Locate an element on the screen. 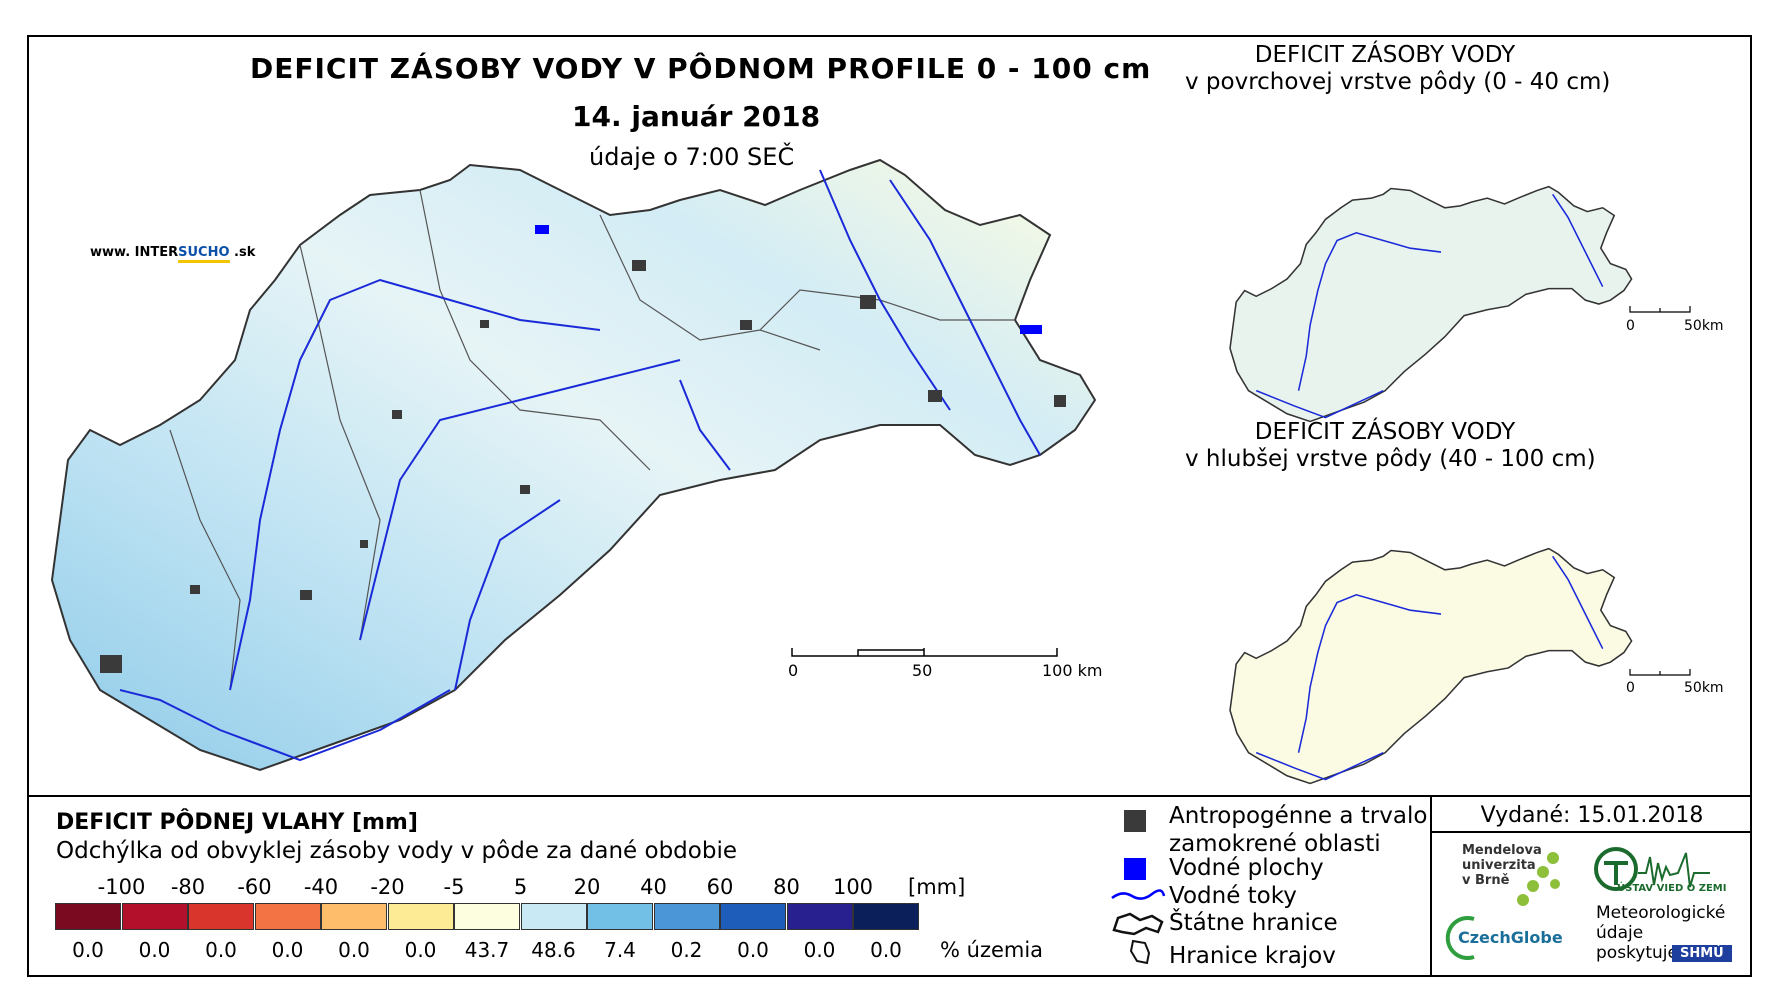 This screenshot has width=1772, height=1003. ustav-logo-text: ÚSTAV VIED O ZEMI is located at coordinates (1672, 888).